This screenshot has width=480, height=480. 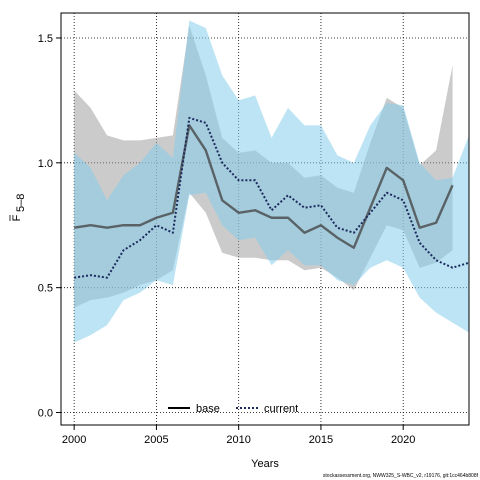 What do you see at coordinates (45, 39) in the screenshot?
I see `y-tick-label: 1.5` at bounding box center [45, 39].